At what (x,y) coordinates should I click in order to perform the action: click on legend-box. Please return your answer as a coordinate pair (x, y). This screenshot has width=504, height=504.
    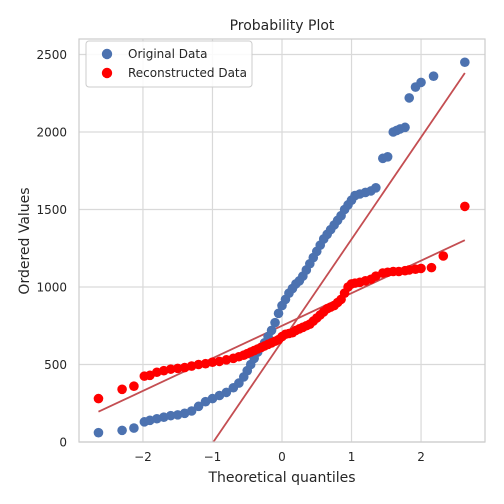
    Looking at the image, I should click on (169, 64).